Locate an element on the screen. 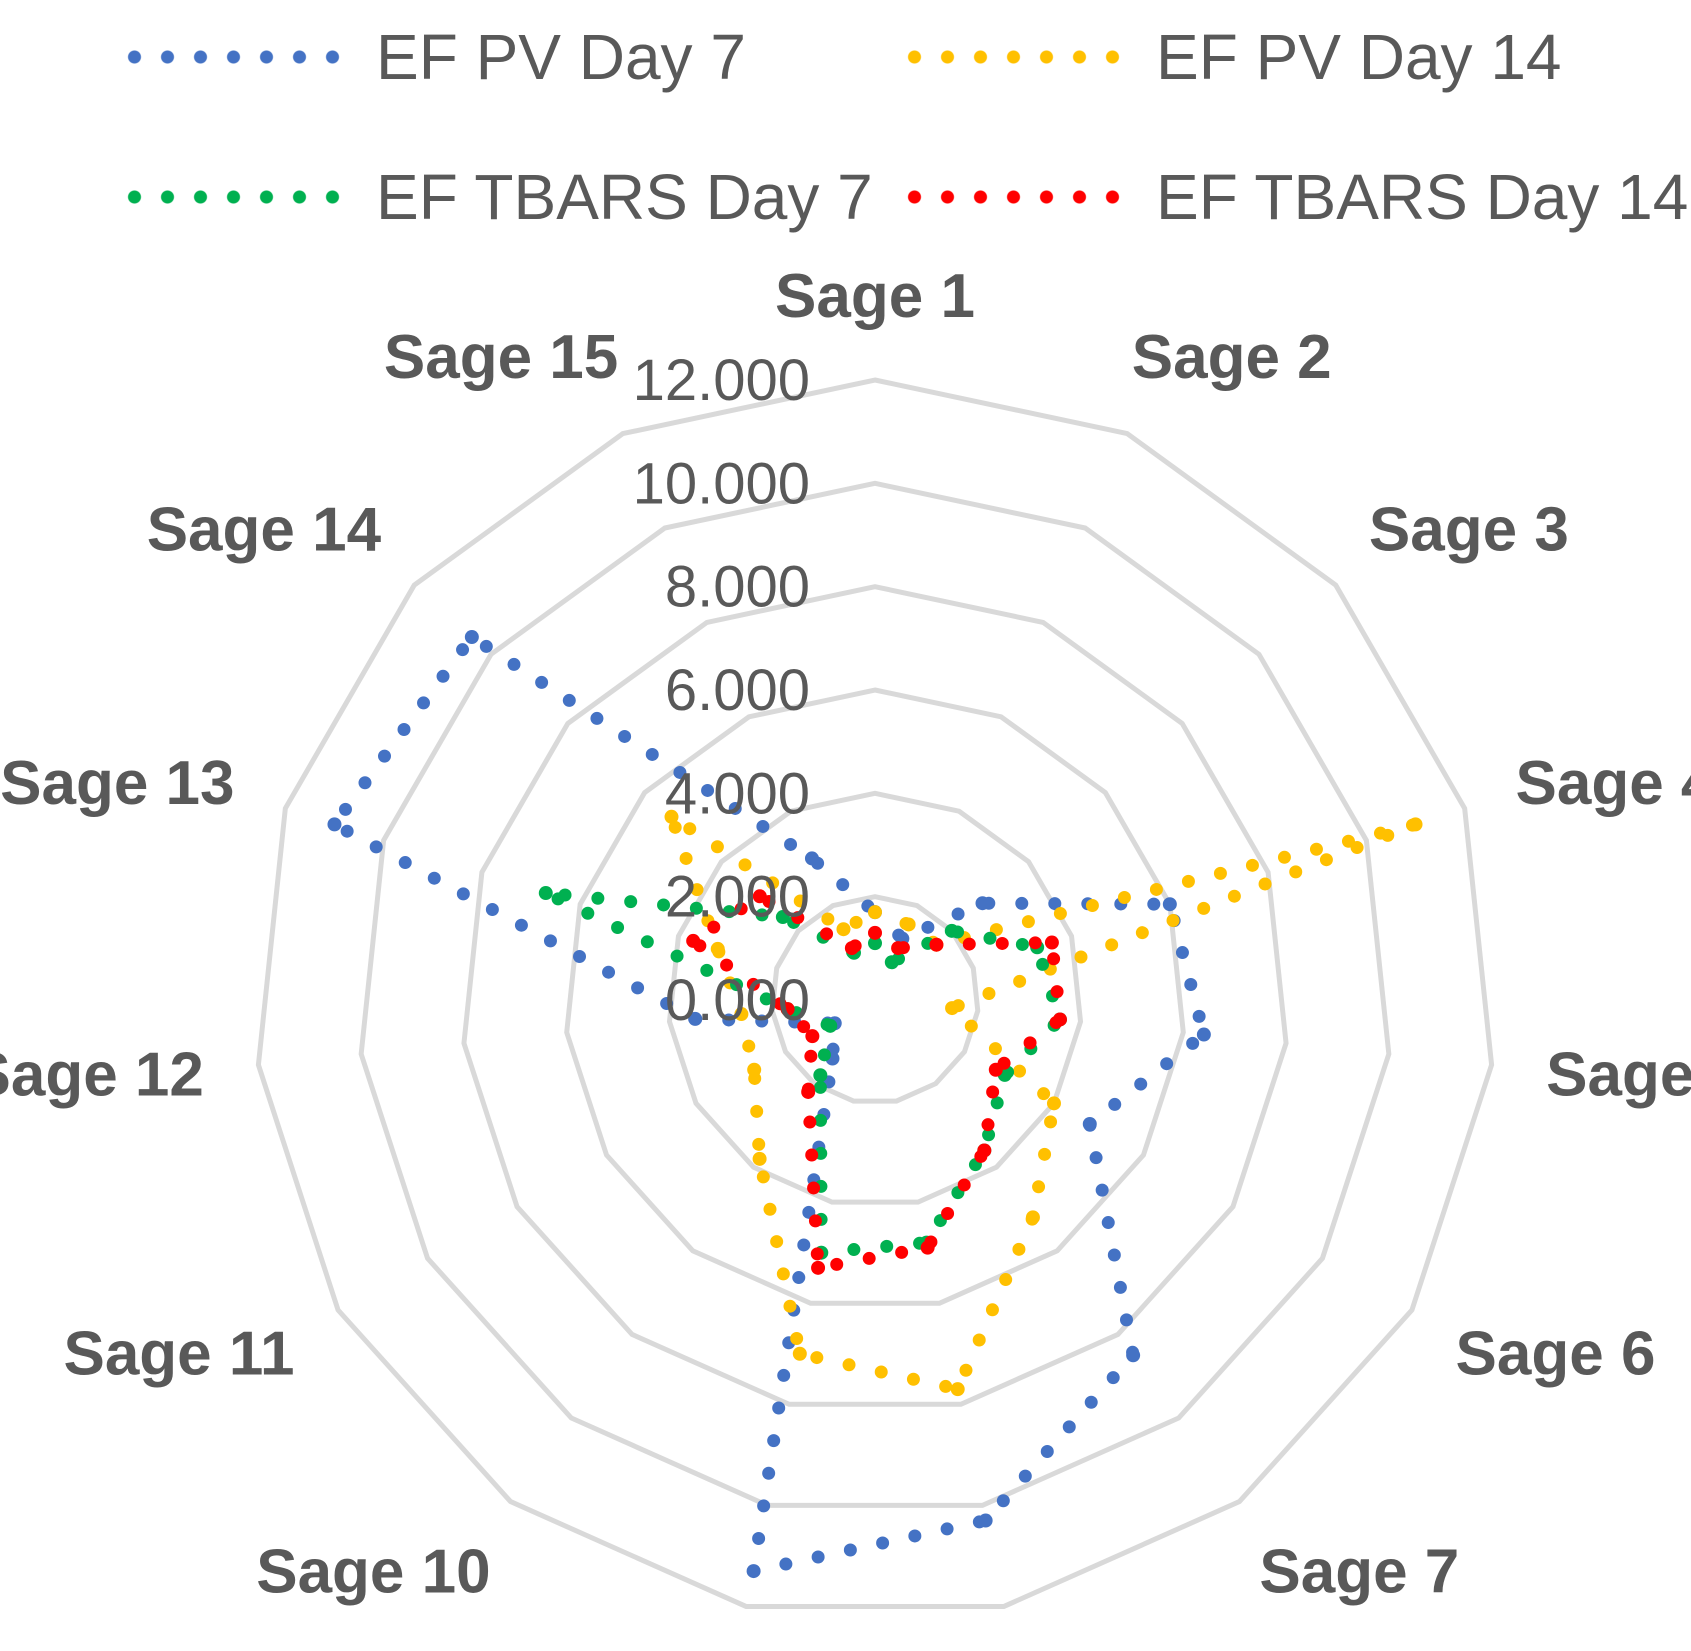 The width and height of the screenshot is (1691, 1651). legend-label: EF TBARS Day 14 is located at coordinates (1422, 197).